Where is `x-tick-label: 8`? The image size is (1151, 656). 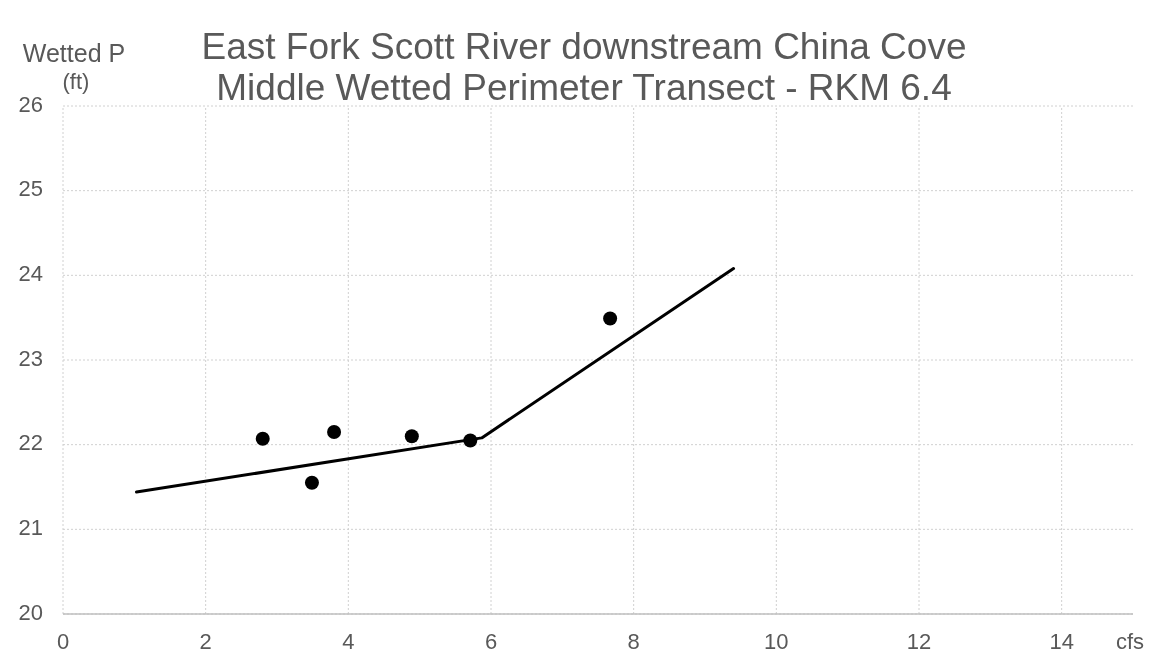
x-tick-label: 8 is located at coordinates (633, 641).